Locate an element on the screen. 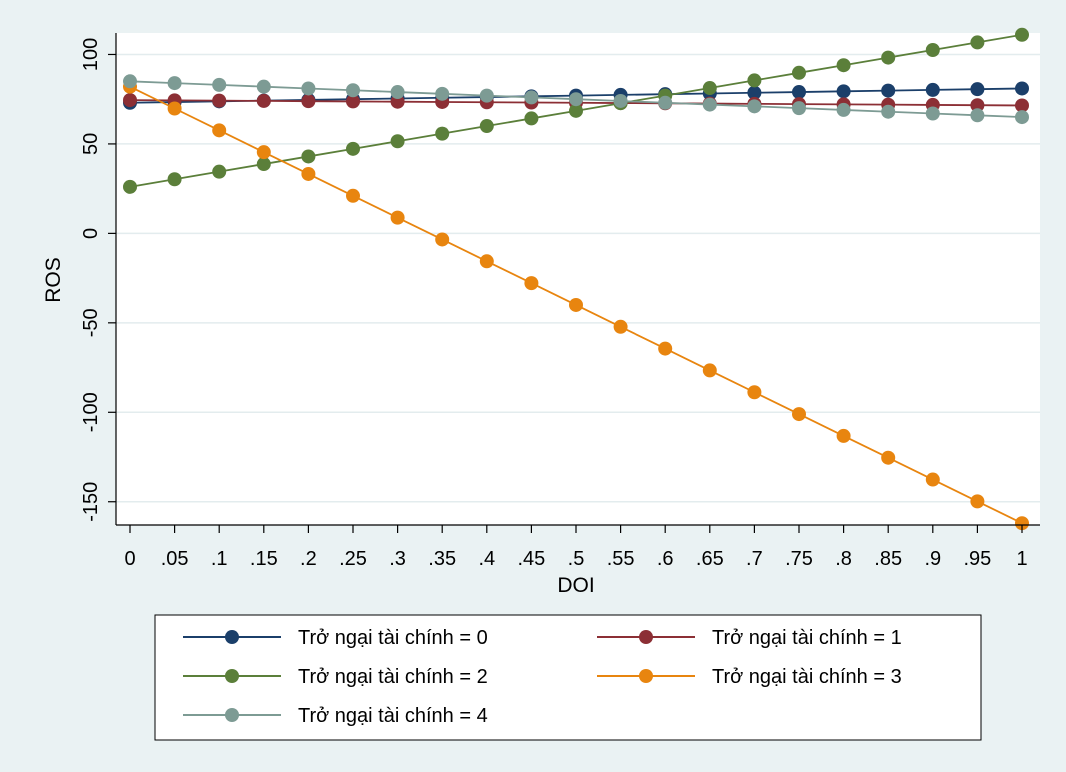 Image resolution: width=1066 pixels, height=772 pixels. x-tick-label: .55 is located at coordinates (621, 559).